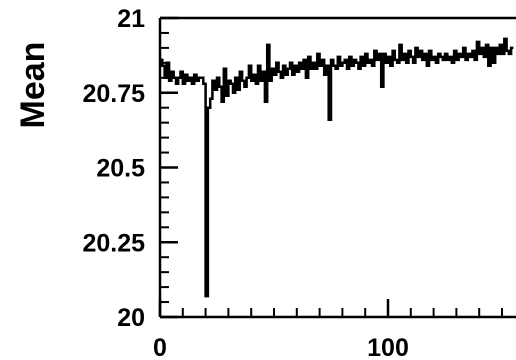 This screenshot has height=360, width=516. I want to click on y-tick-label: 20.25, so click(113, 243).